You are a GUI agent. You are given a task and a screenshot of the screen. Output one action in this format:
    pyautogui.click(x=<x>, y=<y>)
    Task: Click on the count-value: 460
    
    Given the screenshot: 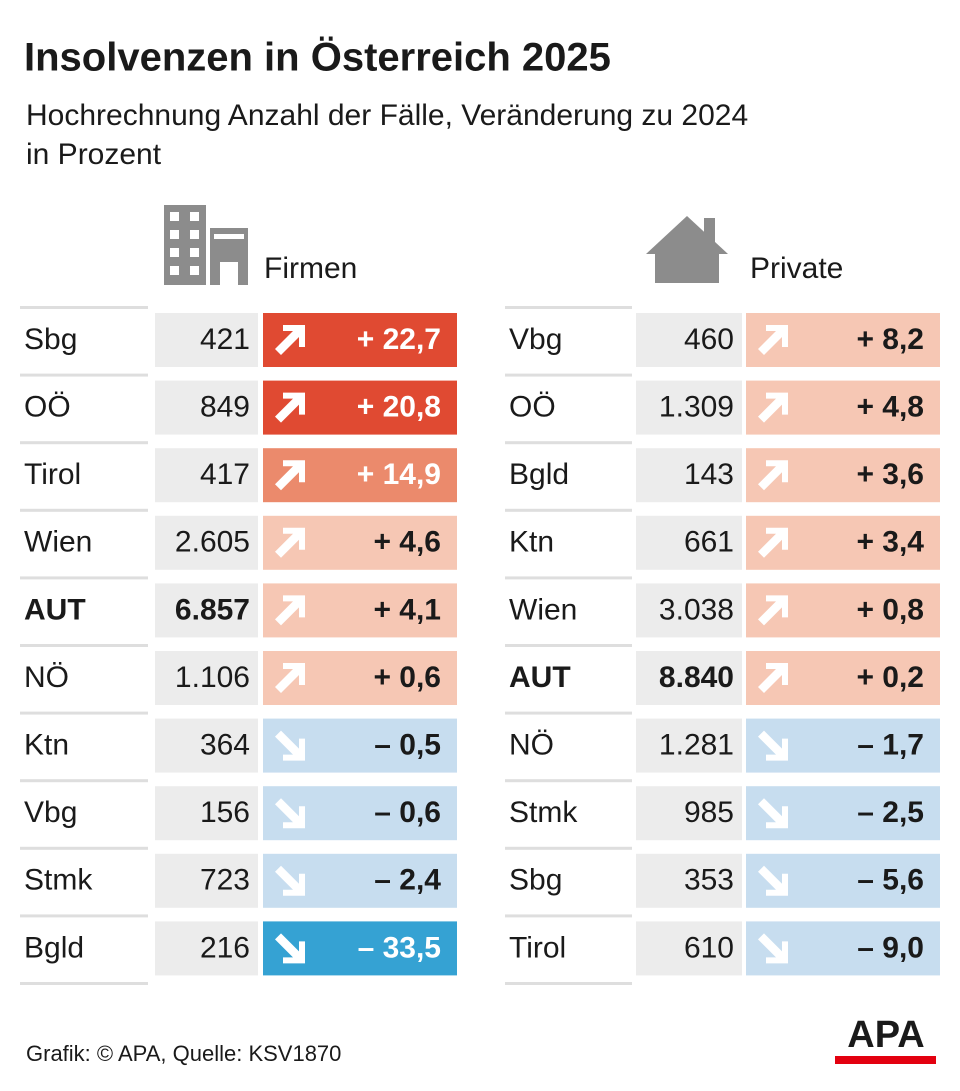 What is the action you would take?
    pyautogui.click(x=709, y=339)
    